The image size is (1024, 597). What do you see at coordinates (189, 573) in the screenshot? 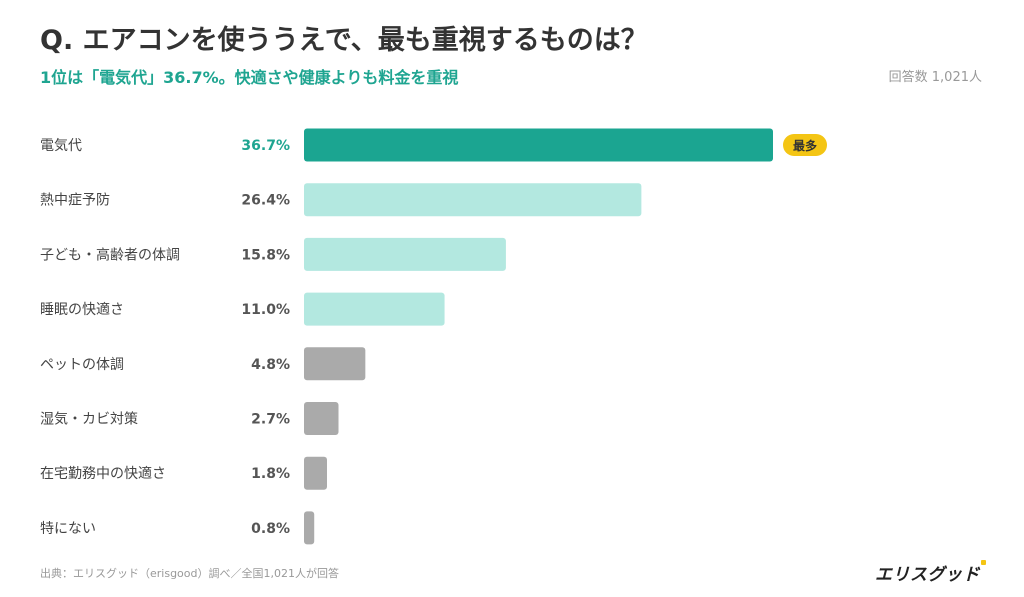
I see `source-note: 出典：エリスグッド（erisgood）調べ／全国1,021人が回答` at bounding box center [189, 573].